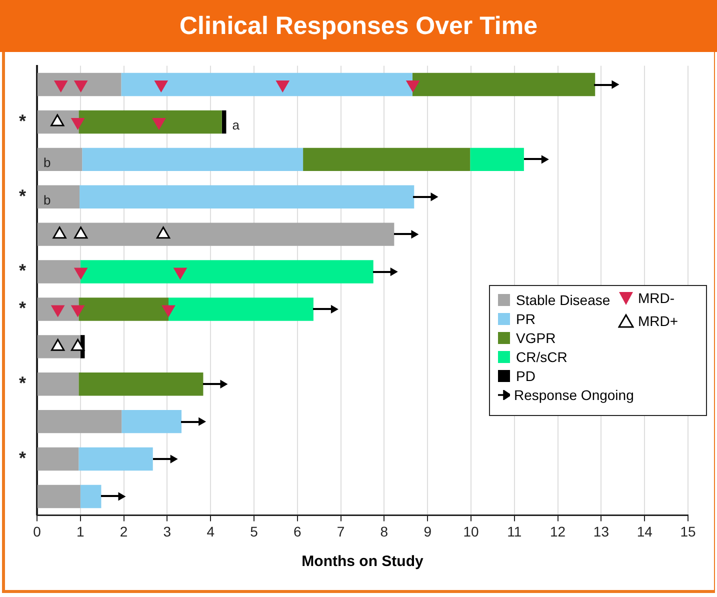  I want to click on x-tick-label: 6, so click(298, 531).